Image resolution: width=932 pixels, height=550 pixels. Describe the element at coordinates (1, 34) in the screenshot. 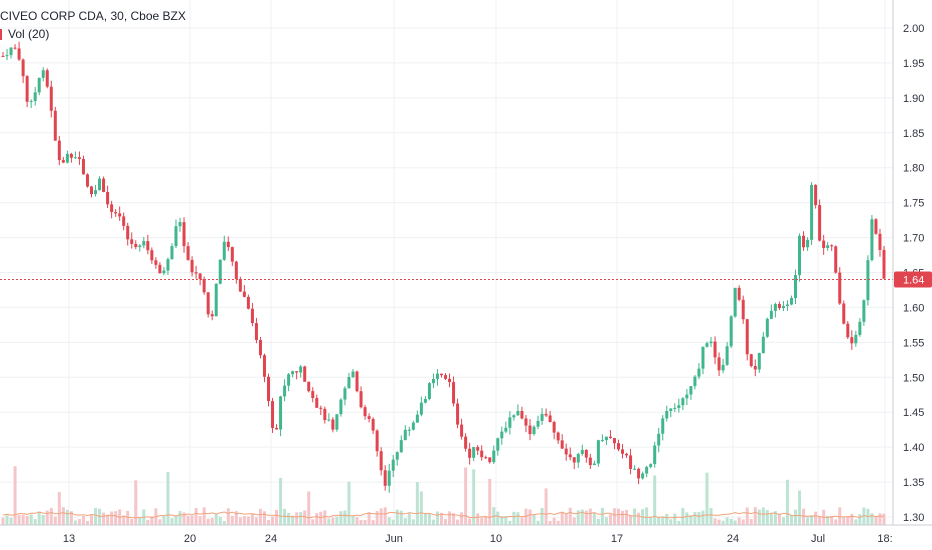

I see `volume-color-swatch` at that location.